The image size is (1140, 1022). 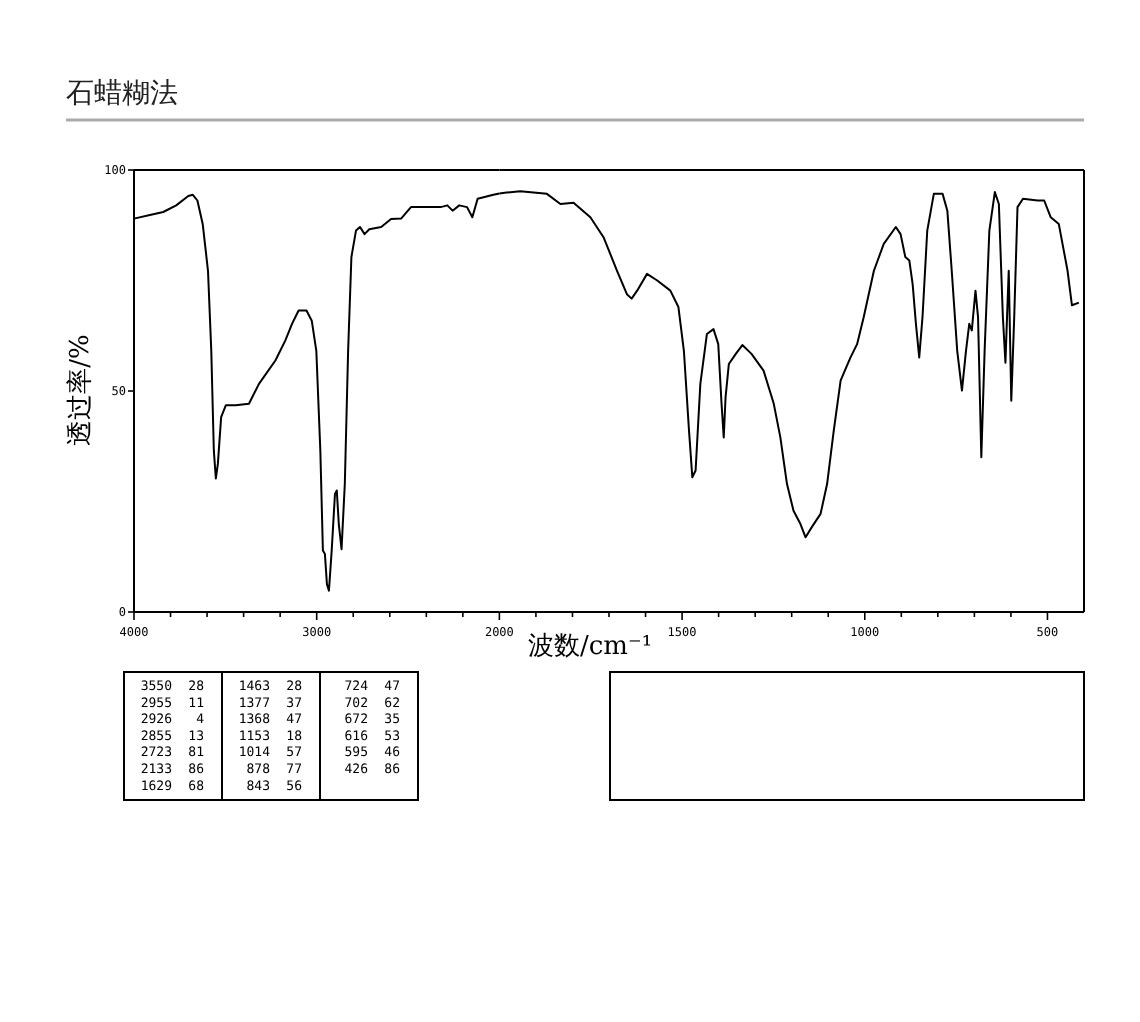 I want to click on chart-title: 石蜡糊法, so click(x=122, y=94).